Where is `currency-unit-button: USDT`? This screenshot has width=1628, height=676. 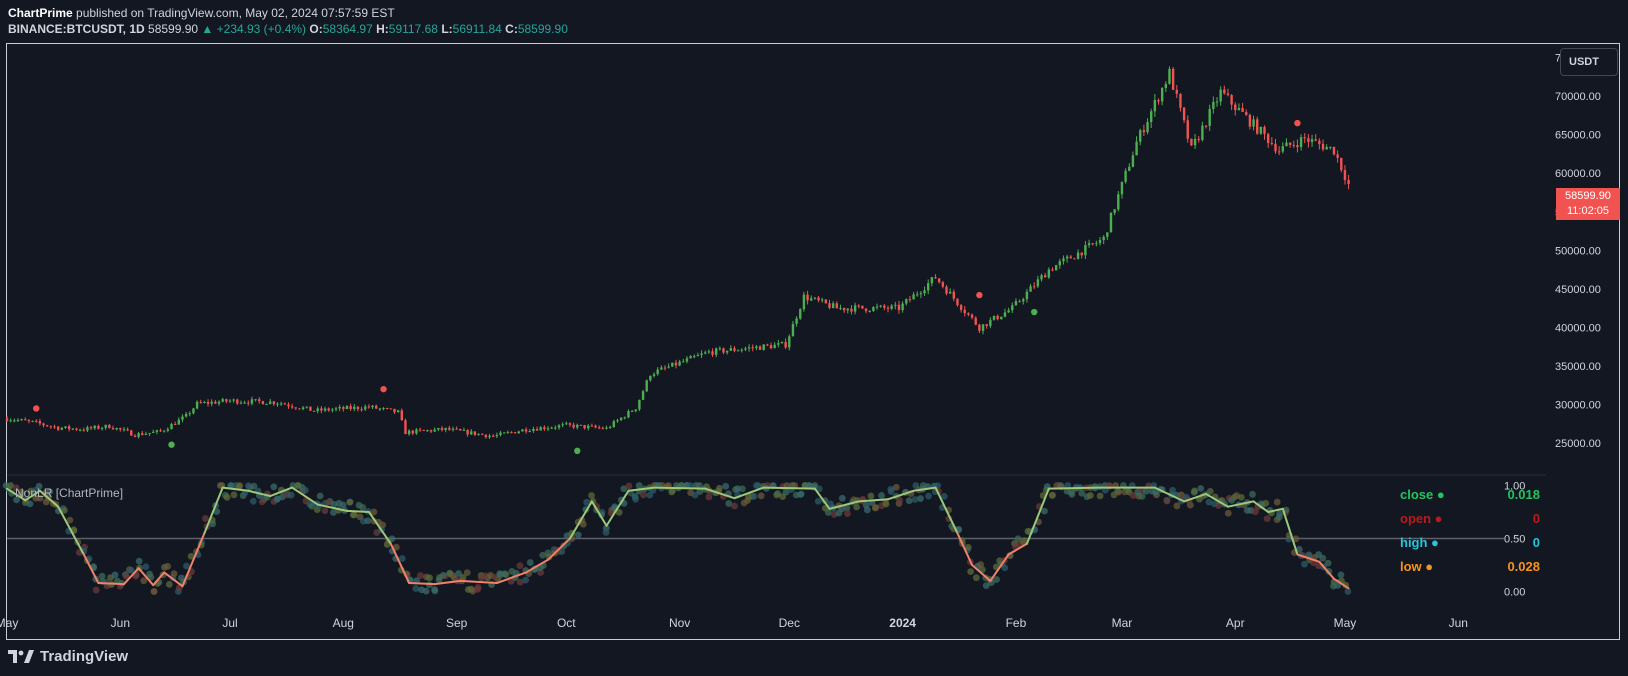
currency-unit-button: USDT is located at coordinates (1589, 62).